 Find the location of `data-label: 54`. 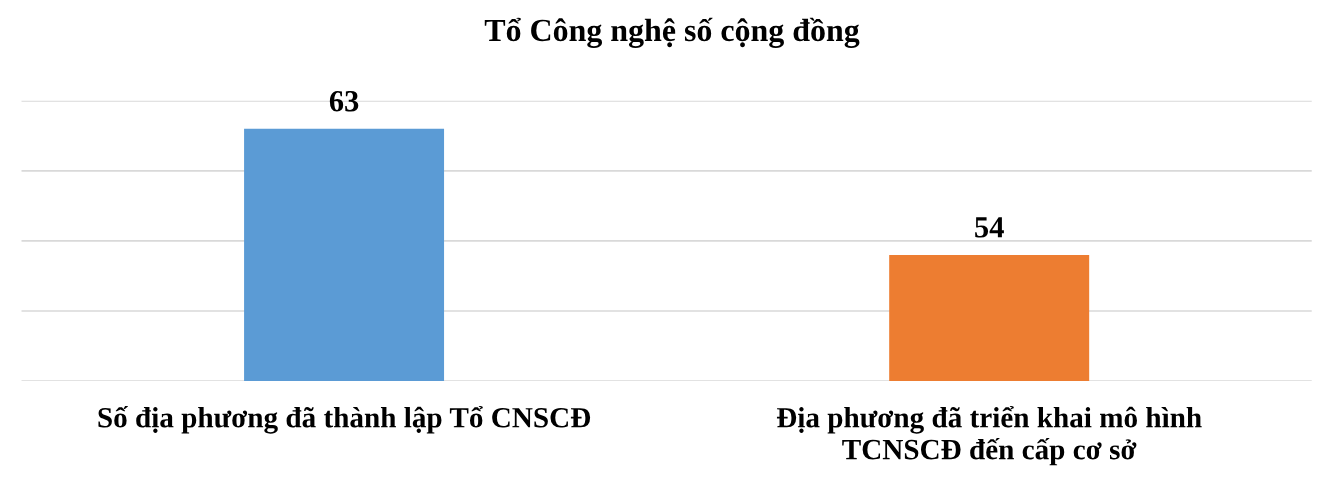

data-label: 54 is located at coordinates (989, 227).